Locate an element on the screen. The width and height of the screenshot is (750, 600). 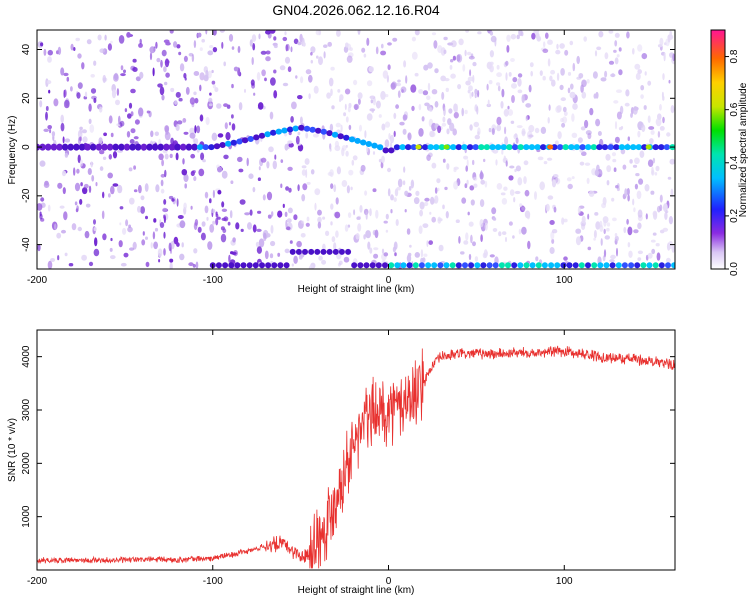
spectrogram-x-axis-label: Height of straight line (km) is located at coordinates (356, 289).